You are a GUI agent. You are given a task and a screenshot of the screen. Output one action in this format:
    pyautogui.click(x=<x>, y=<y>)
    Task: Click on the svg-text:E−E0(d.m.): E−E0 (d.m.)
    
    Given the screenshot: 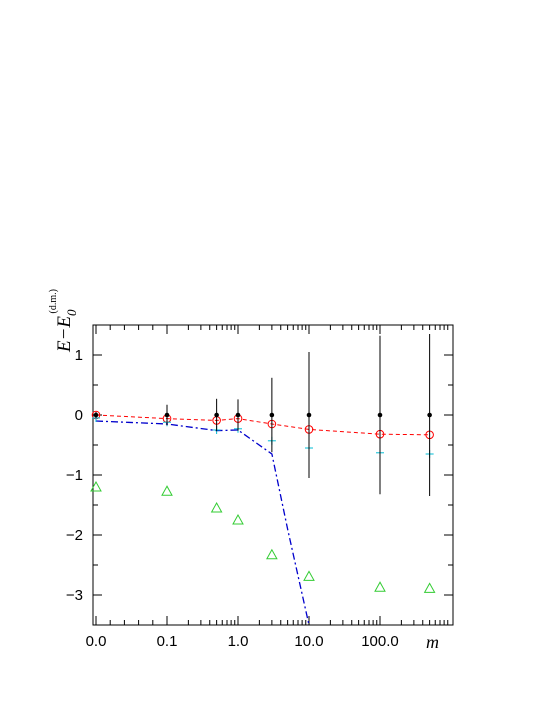 What is the action you would take?
    pyautogui.click(x=63, y=321)
    